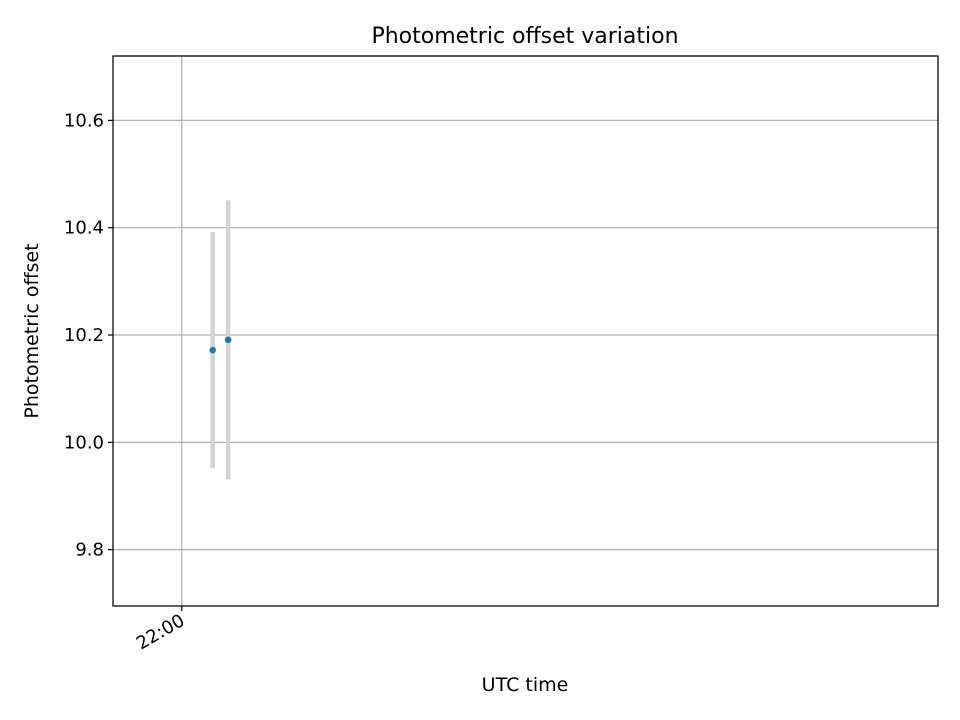 This screenshot has width=960, height=720. What do you see at coordinates (220, 345) in the screenshot?
I see `point-layer` at bounding box center [220, 345].